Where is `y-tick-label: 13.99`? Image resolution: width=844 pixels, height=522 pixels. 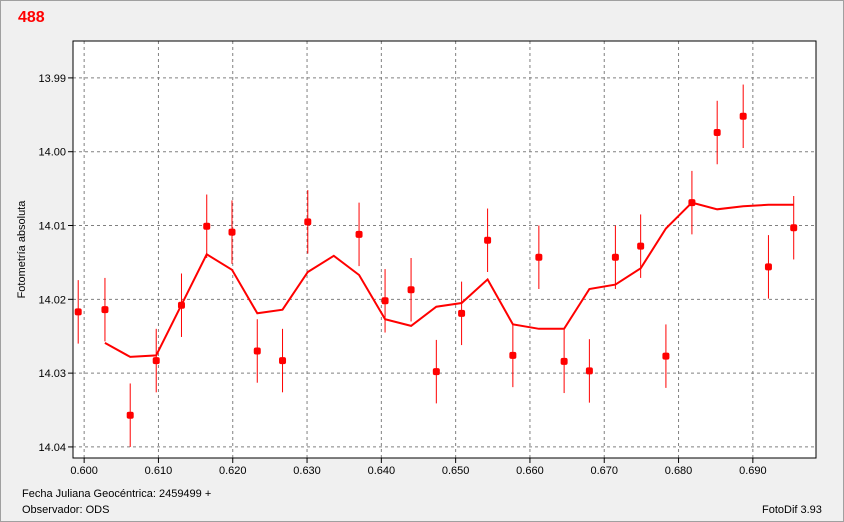
y-tick-label: 13.99 is located at coordinates (52, 79).